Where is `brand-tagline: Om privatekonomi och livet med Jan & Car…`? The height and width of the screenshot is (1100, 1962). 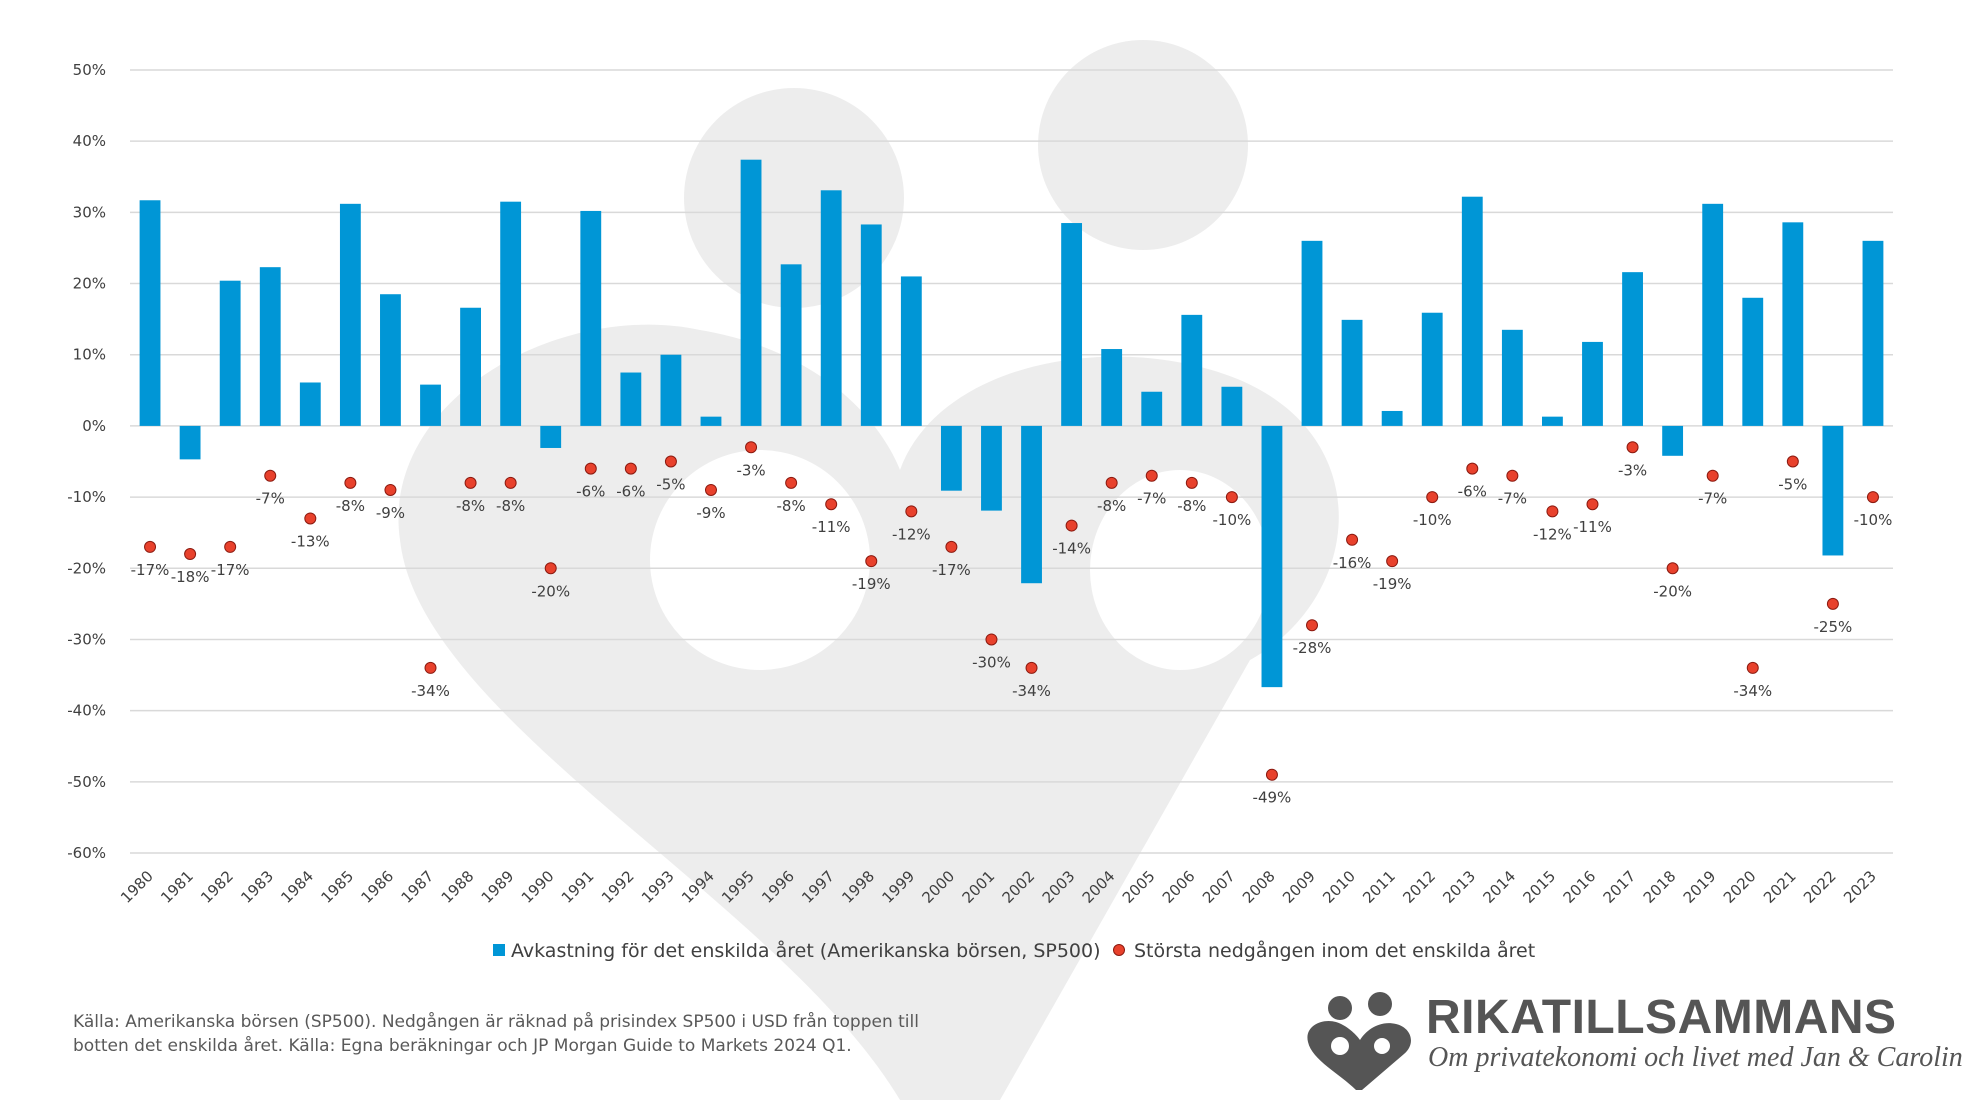 brand-tagline: Om privatekonomi och livet med Jan & Car… is located at coordinates (1695, 1057).